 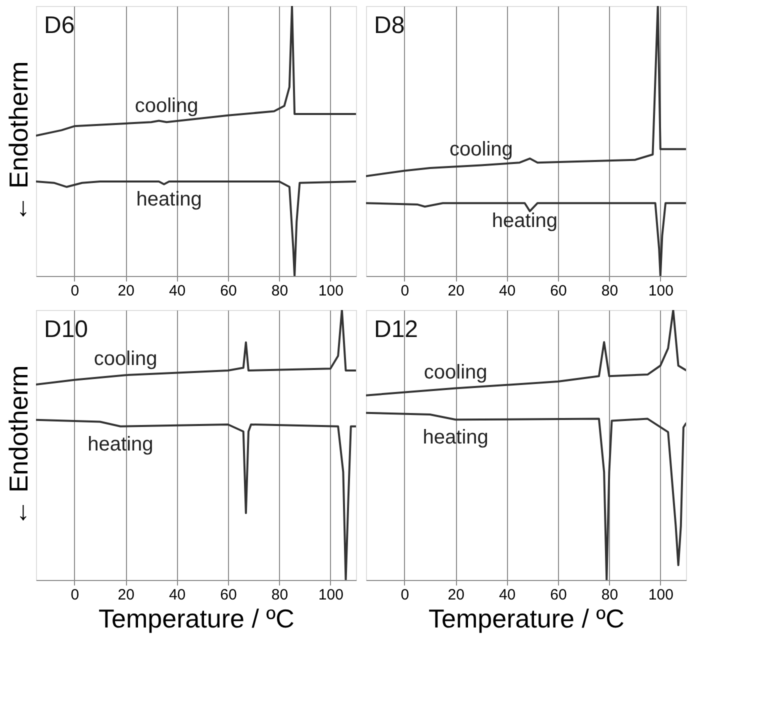 What do you see at coordinates (66, 329) in the screenshot?
I see `chart-title: D10` at bounding box center [66, 329].